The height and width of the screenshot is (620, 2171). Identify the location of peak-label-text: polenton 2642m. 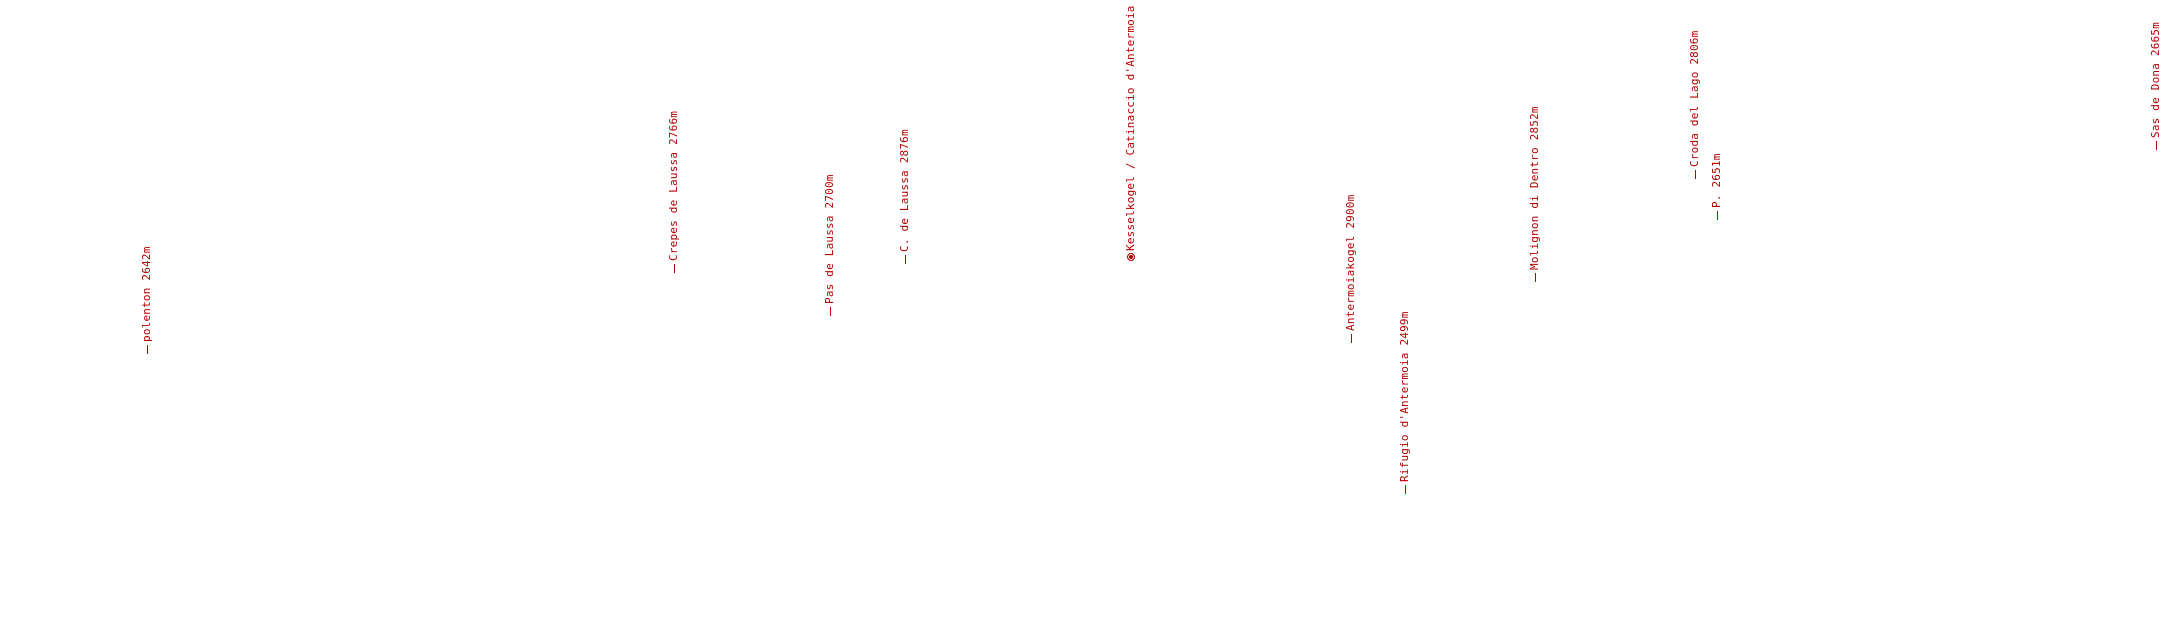
(146, 294).